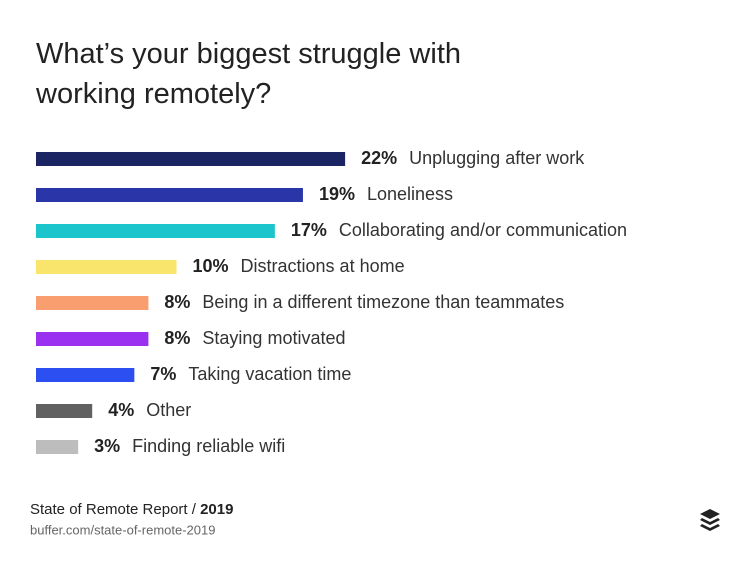  Describe the element at coordinates (113, 509) in the screenshot. I see `source-name: State of Remote Report /` at that location.